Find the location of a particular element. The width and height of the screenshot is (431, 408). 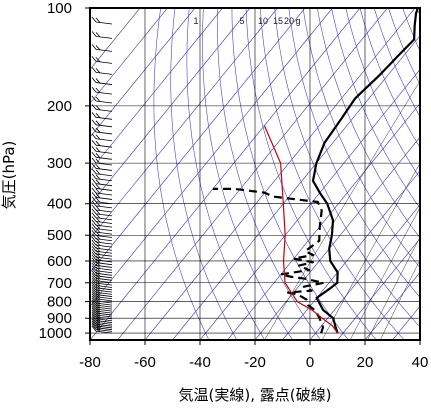

y-tick-label: 900 is located at coordinates (59, 318).